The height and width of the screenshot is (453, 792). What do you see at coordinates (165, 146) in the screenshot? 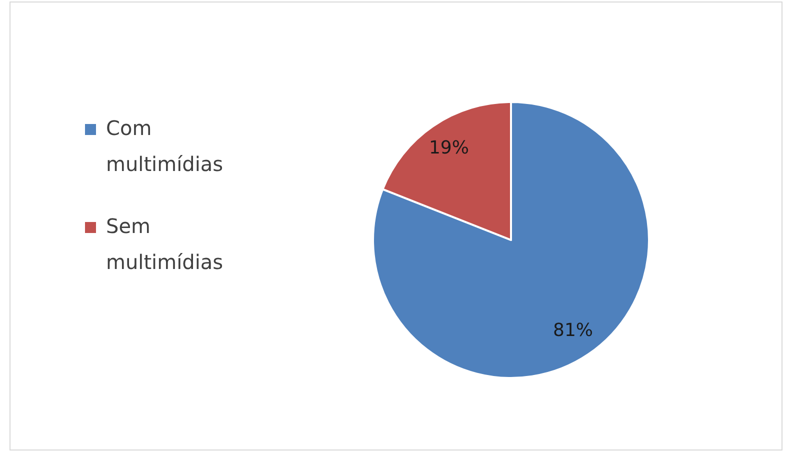
I see `legend-label: Com multimídias` at bounding box center [165, 146].